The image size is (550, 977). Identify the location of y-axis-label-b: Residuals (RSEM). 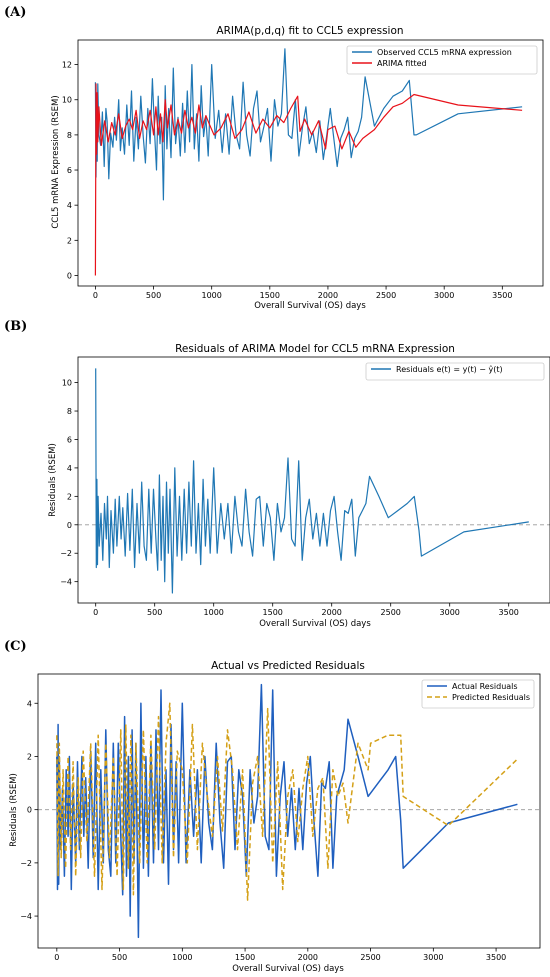
(53, 480).